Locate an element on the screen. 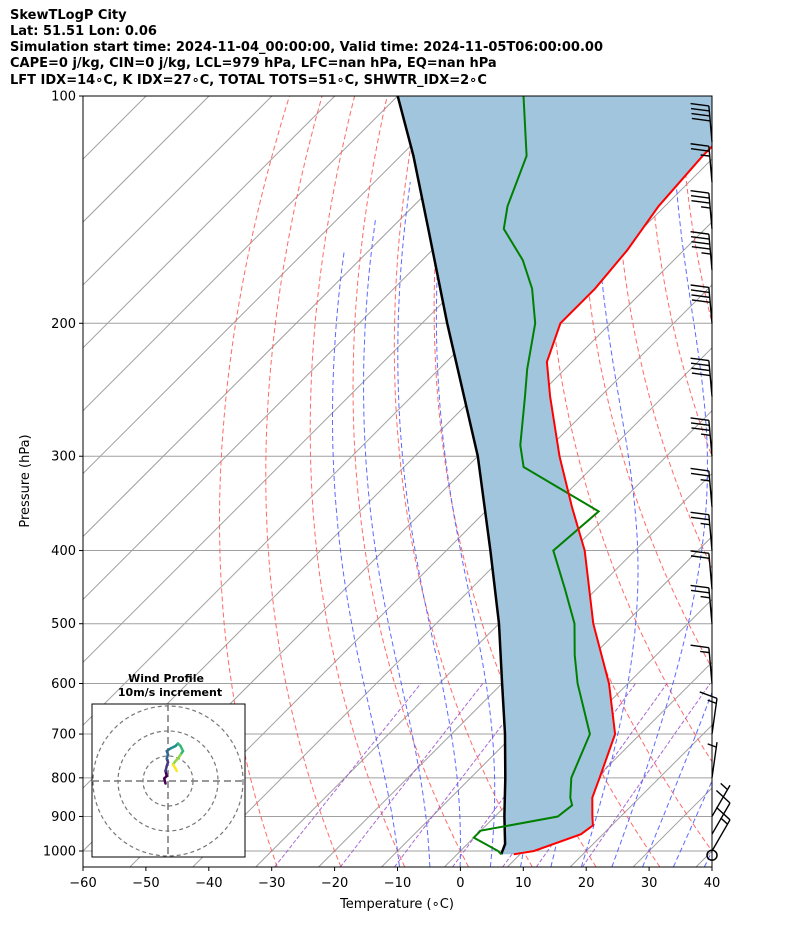 The width and height of the screenshot is (794, 937). y-tick-label: 200 is located at coordinates (63, 324).